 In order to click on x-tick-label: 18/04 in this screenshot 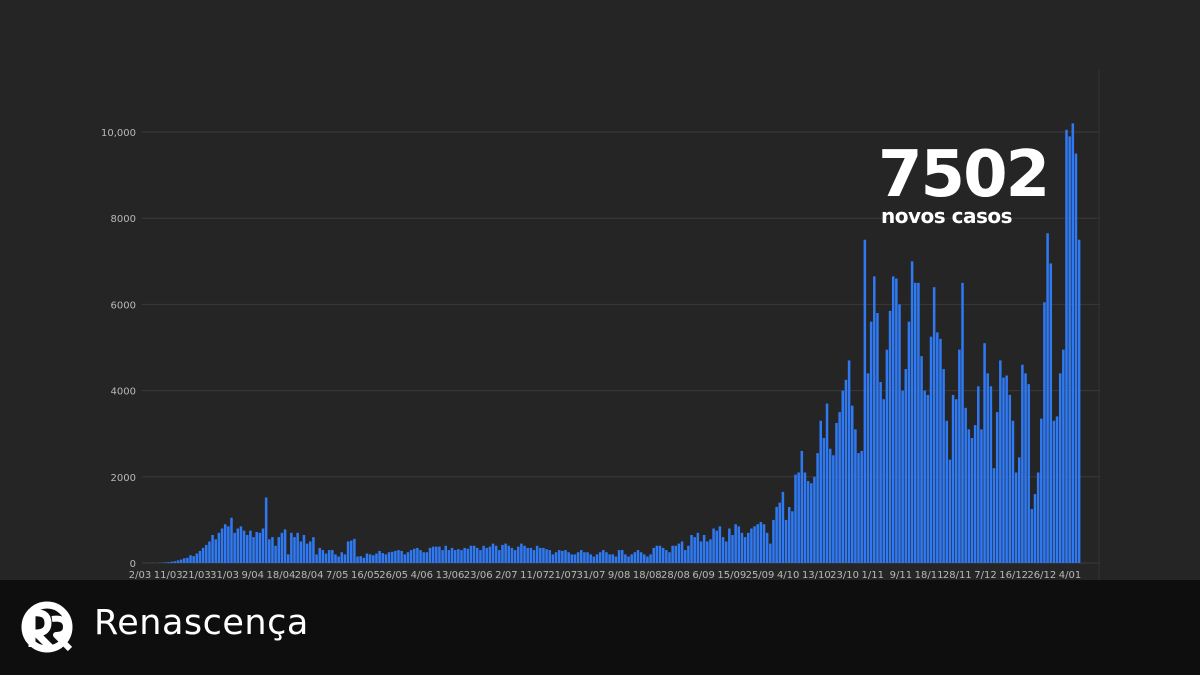, I will do `click(280, 575)`.